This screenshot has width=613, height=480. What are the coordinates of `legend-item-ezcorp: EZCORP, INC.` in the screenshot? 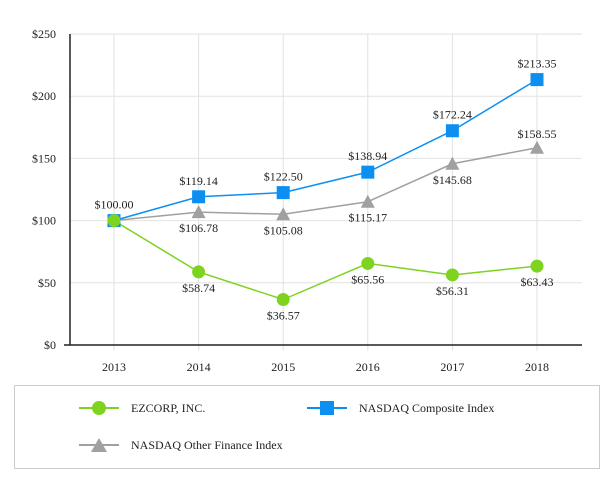 It's located at (141, 408).